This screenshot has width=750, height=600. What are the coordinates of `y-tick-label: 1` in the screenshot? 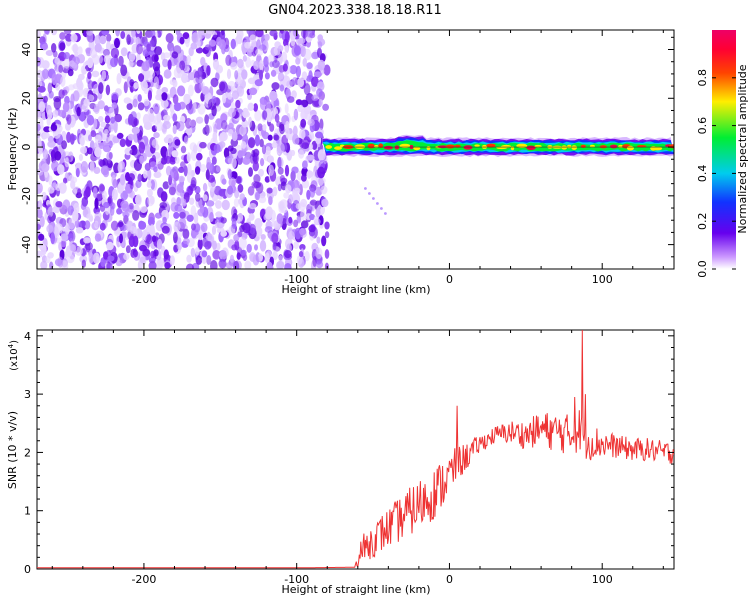 It's located at (27, 511).